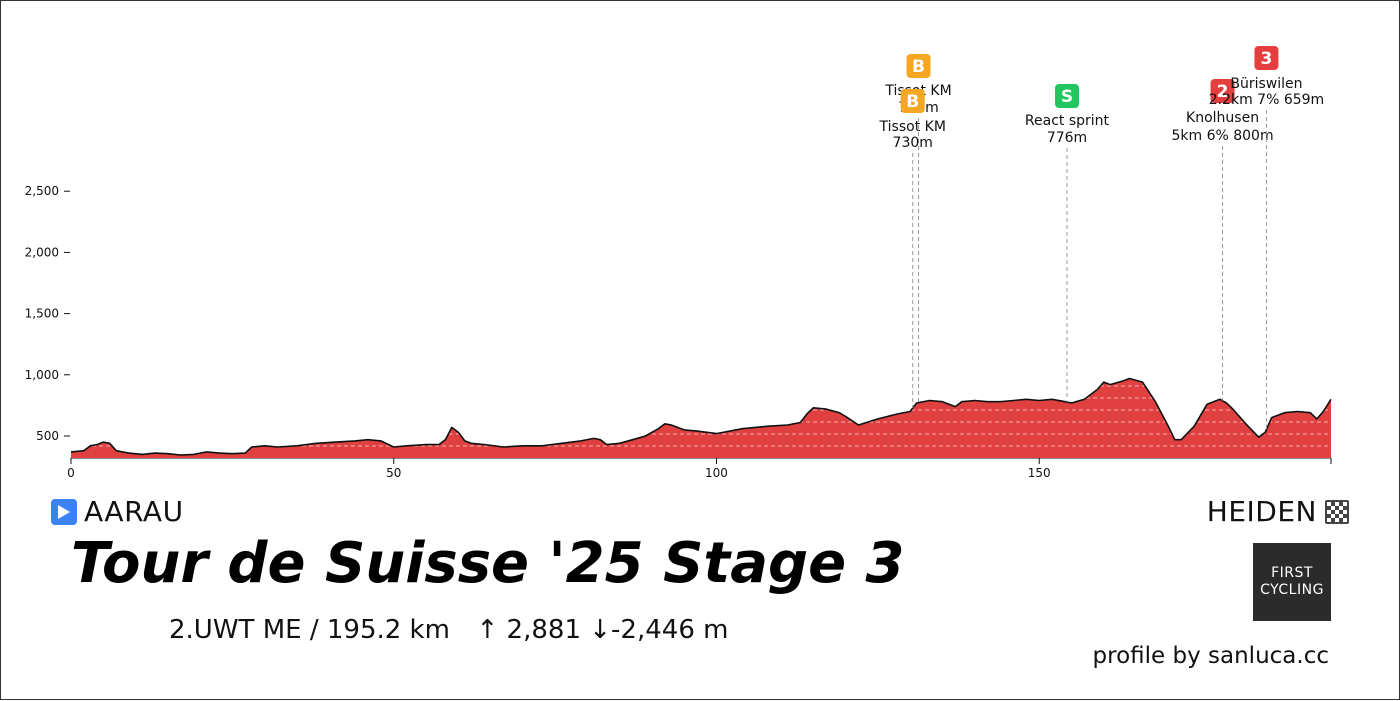 The width and height of the screenshot is (1400, 701). I want to click on marker-badge-label: 2, so click(1223, 92).